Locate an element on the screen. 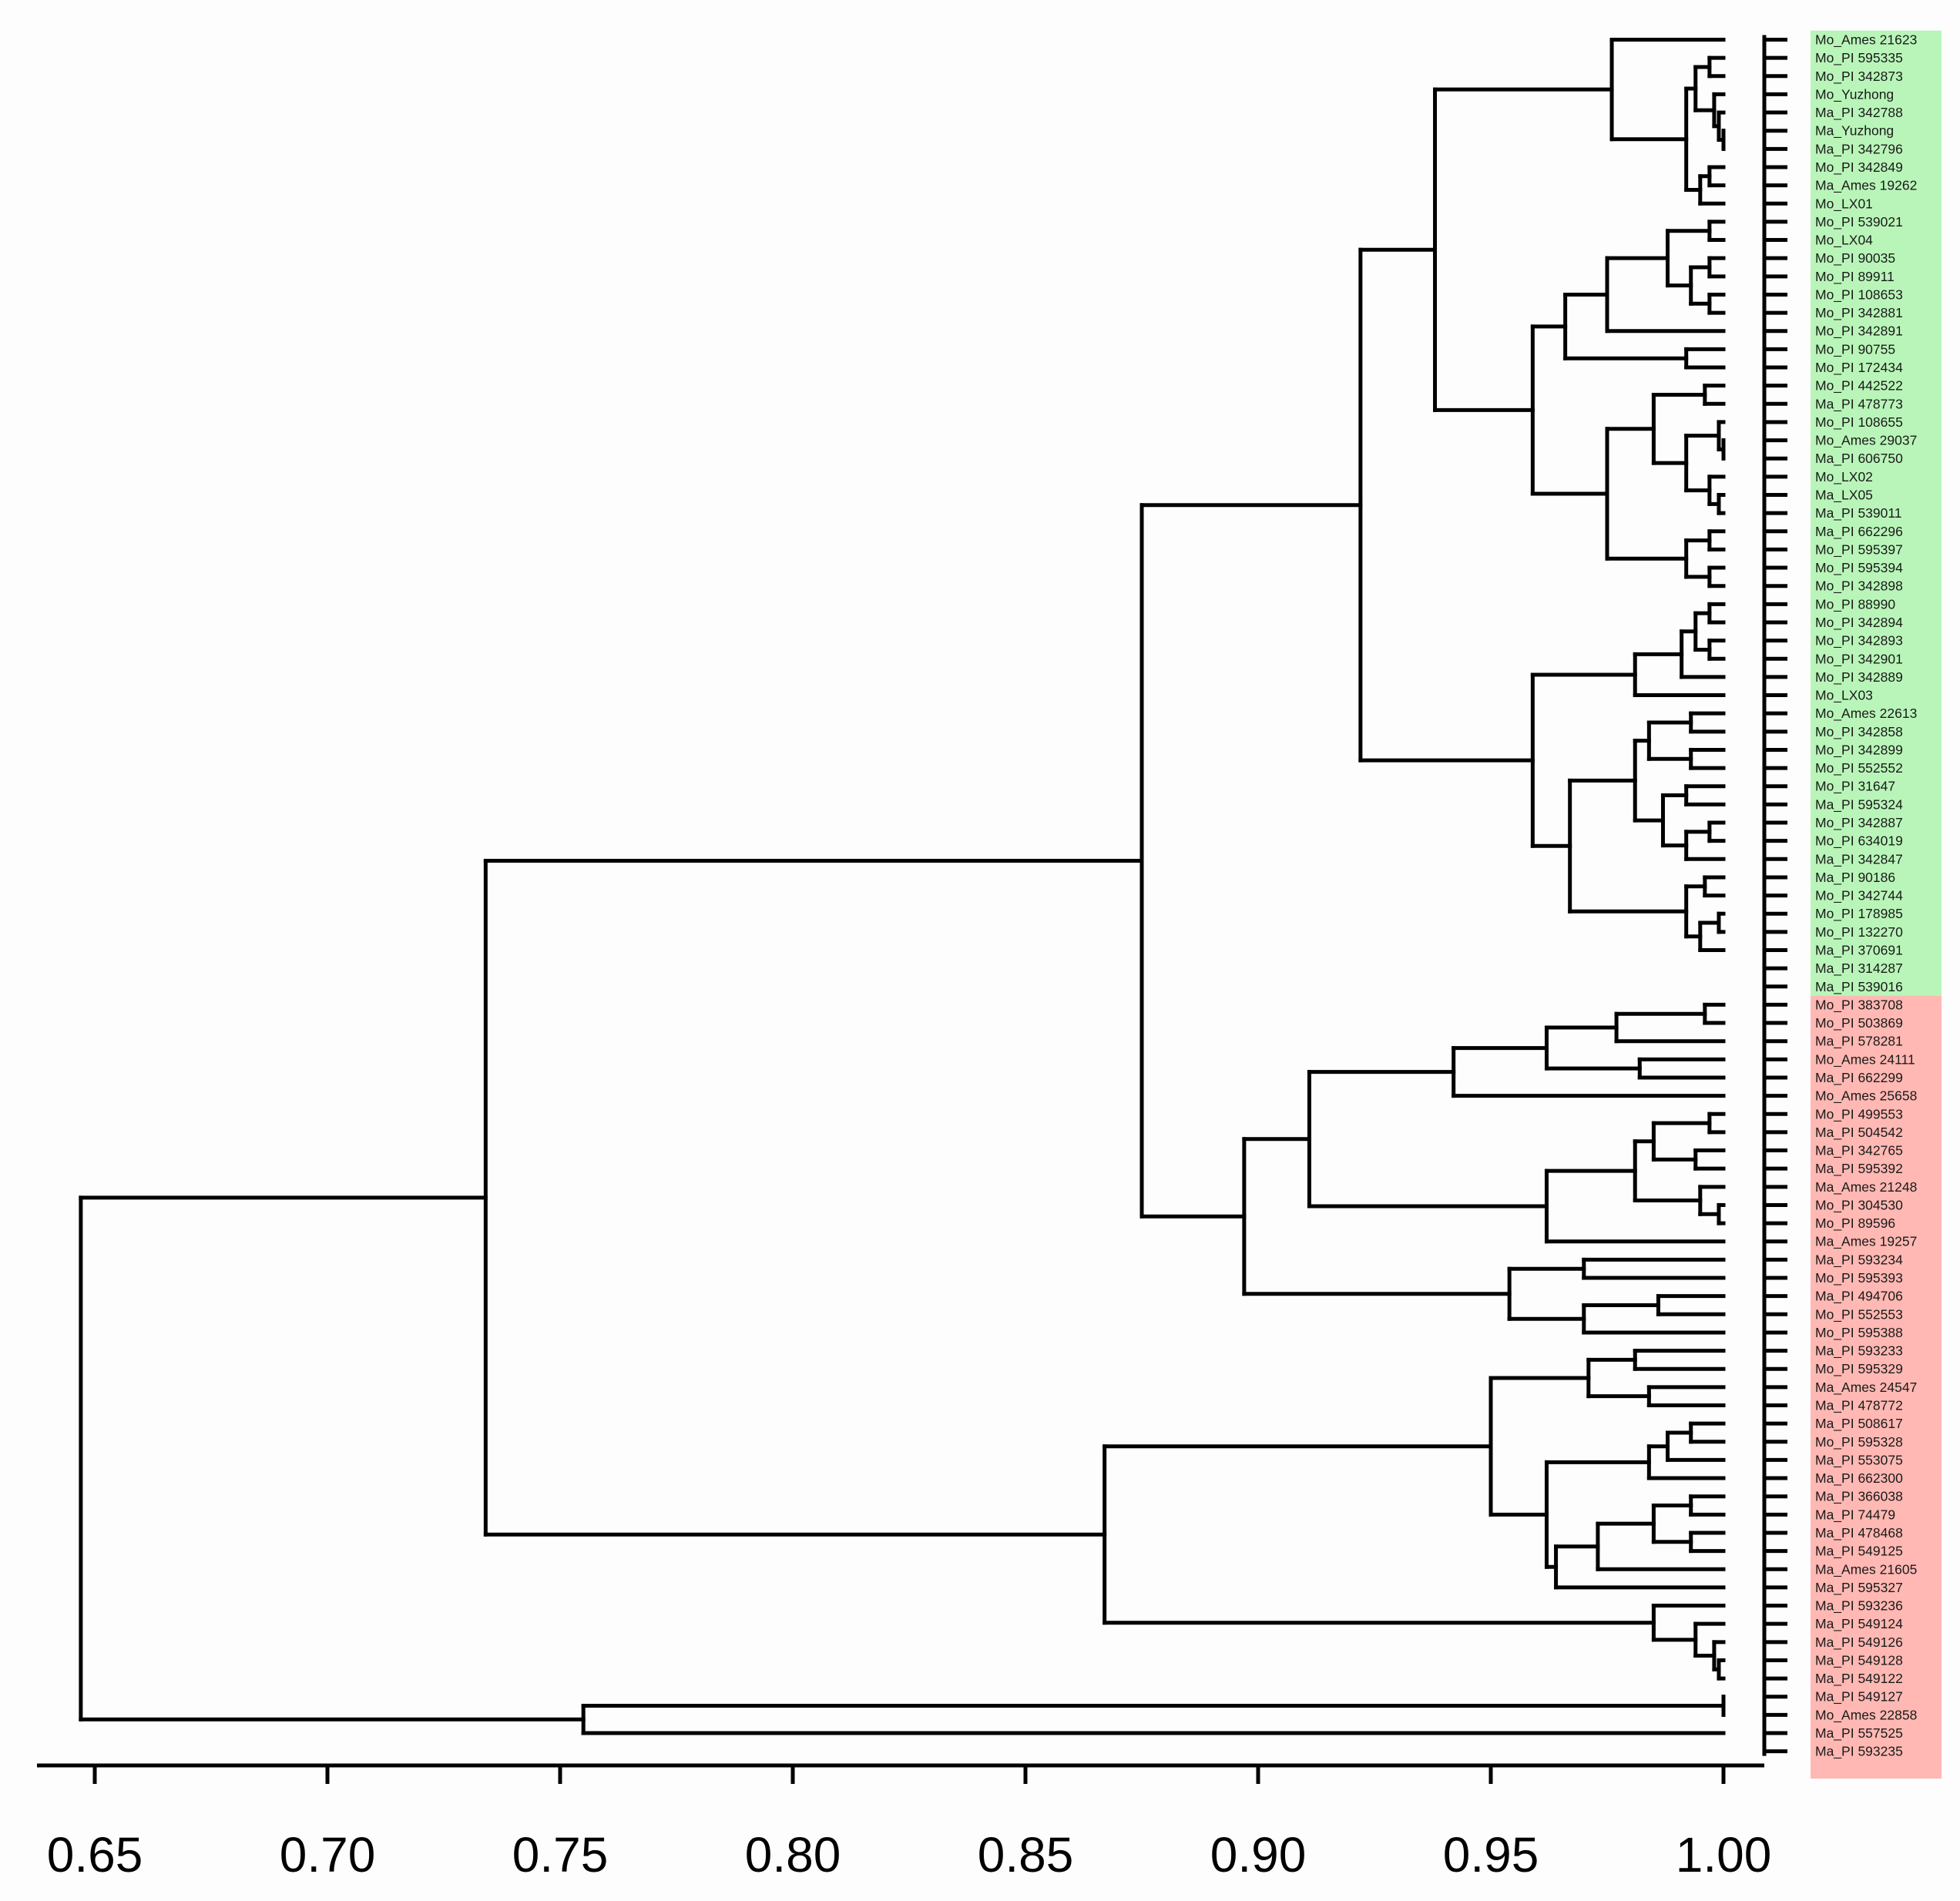 This screenshot has height=1901, width=1960. leaf-label: Mo_PI 634019 is located at coordinates (1859, 841).